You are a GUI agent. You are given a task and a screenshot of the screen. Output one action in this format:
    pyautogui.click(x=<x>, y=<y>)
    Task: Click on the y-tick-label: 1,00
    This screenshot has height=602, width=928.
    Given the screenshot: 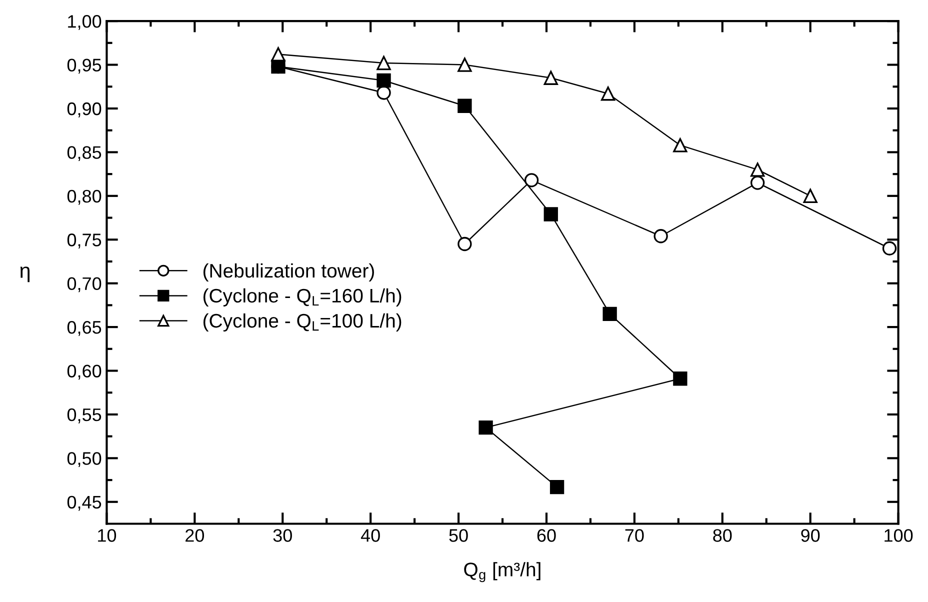 What is the action you would take?
    pyautogui.click(x=85, y=22)
    